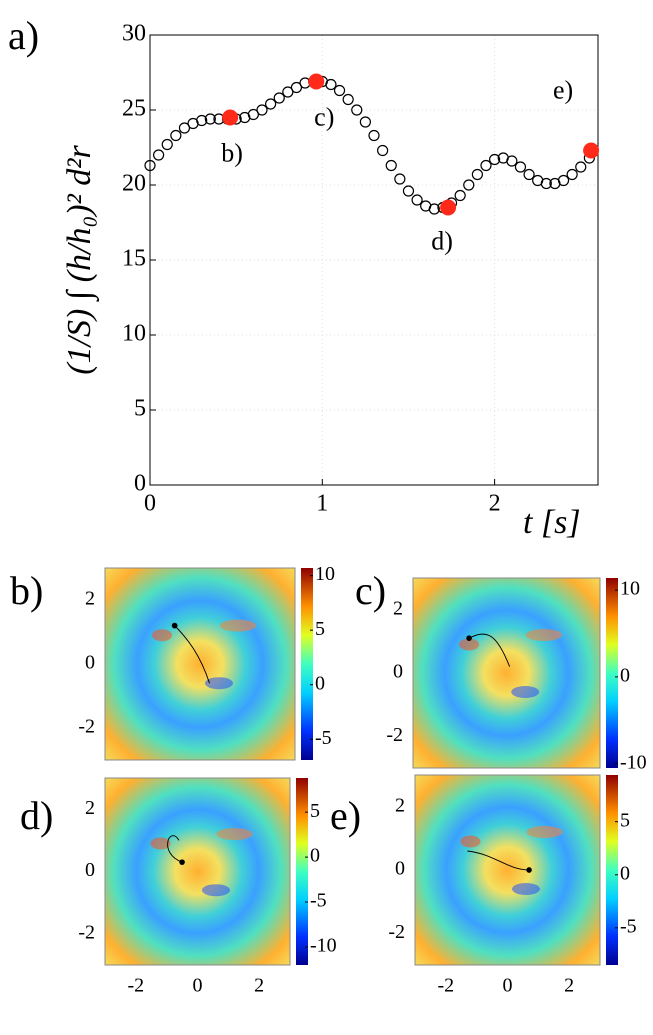 Image resolution: width=653 pixels, height=1035 pixels. What do you see at coordinates (26, 590) in the screenshot?
I see `panel-label: b)` at bounding box center [26, 590].